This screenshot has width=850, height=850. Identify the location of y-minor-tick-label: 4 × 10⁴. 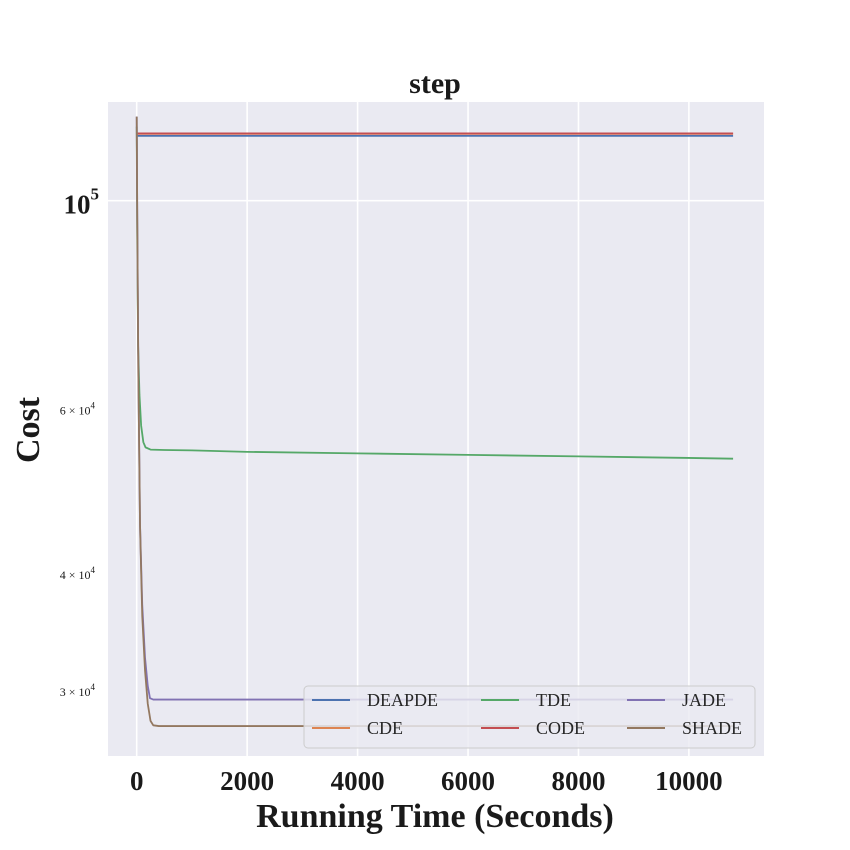
(78, 573).